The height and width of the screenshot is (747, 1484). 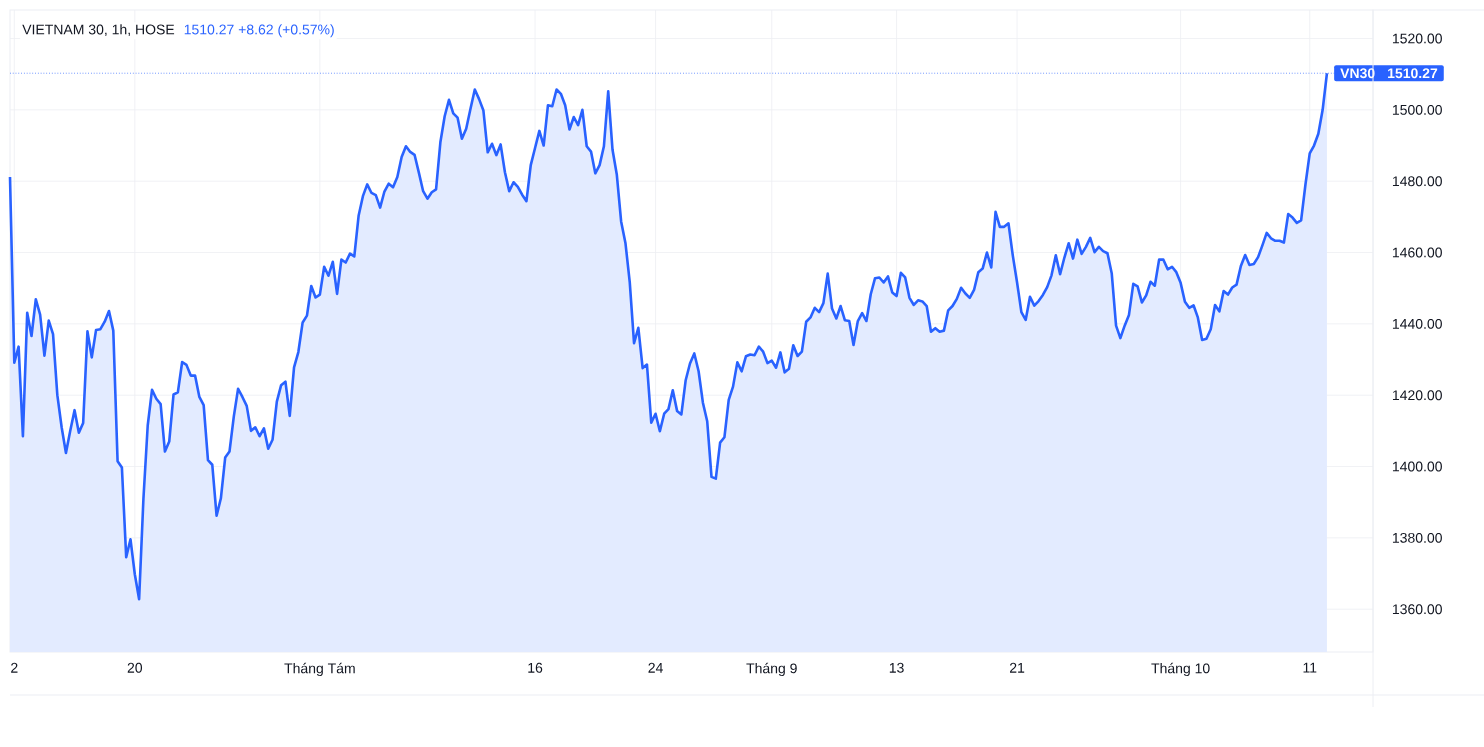 What do you see at coordinates (319, 669) in the screenshot?
I see `x-tick-label: Tháng Tám` at bounding box center [319, 669].